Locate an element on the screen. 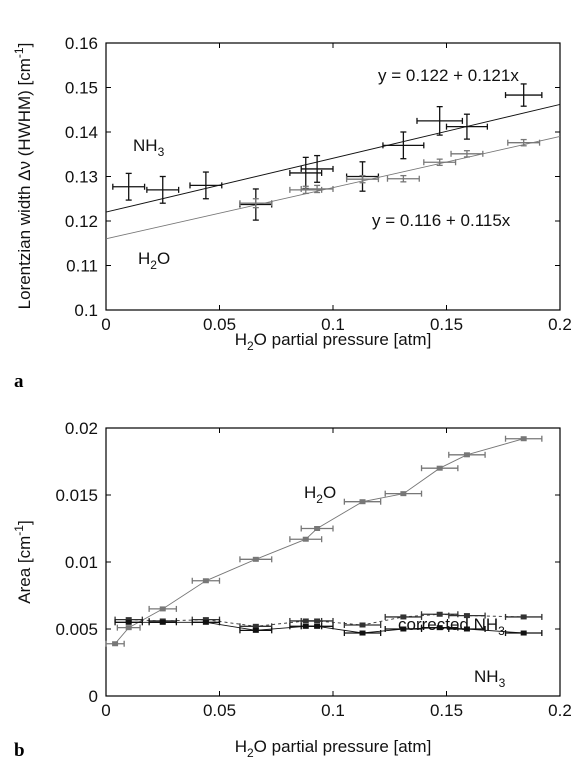  series-label-corrected-nh3: corrected NH3 is located at coordinates (451, 626).